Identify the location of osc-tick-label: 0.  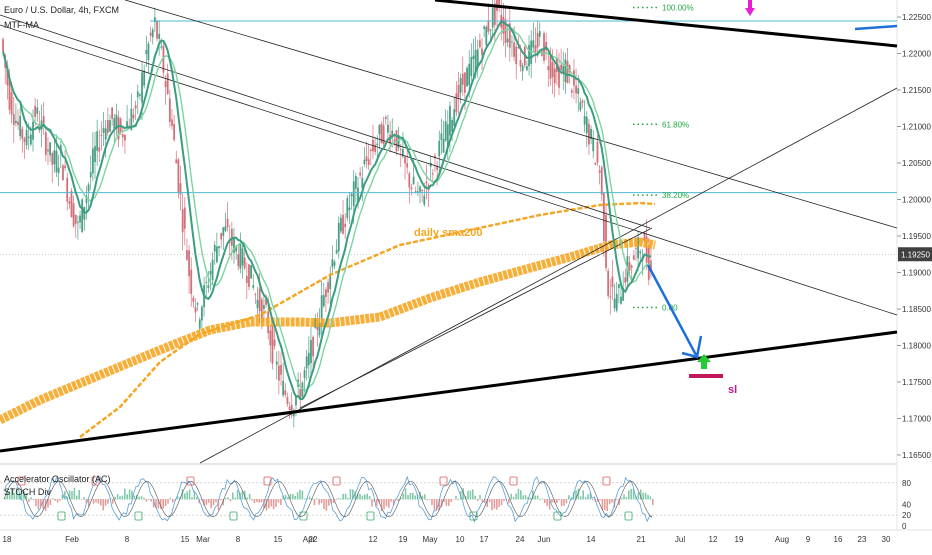
(904, 526).